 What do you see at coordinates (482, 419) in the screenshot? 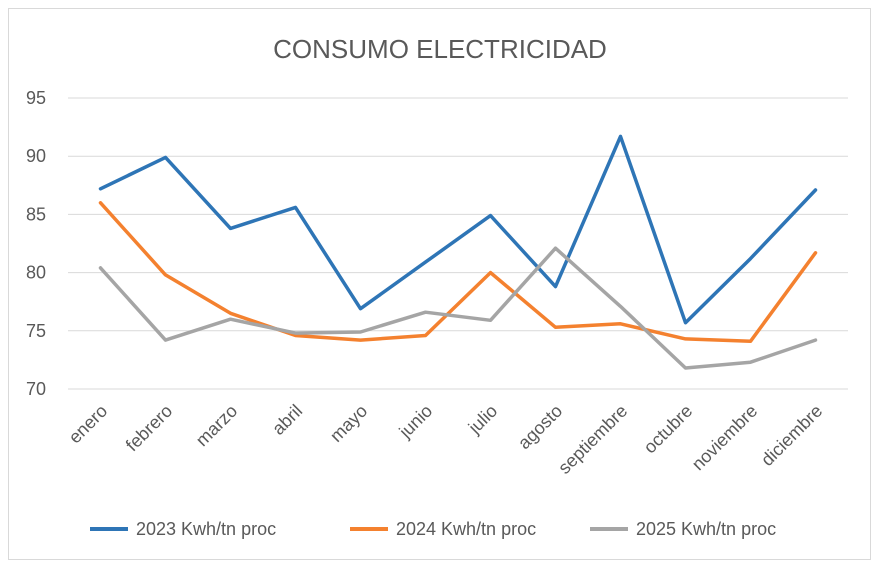
I see `x-tick-label: julio` at bounding box center [482, 419].